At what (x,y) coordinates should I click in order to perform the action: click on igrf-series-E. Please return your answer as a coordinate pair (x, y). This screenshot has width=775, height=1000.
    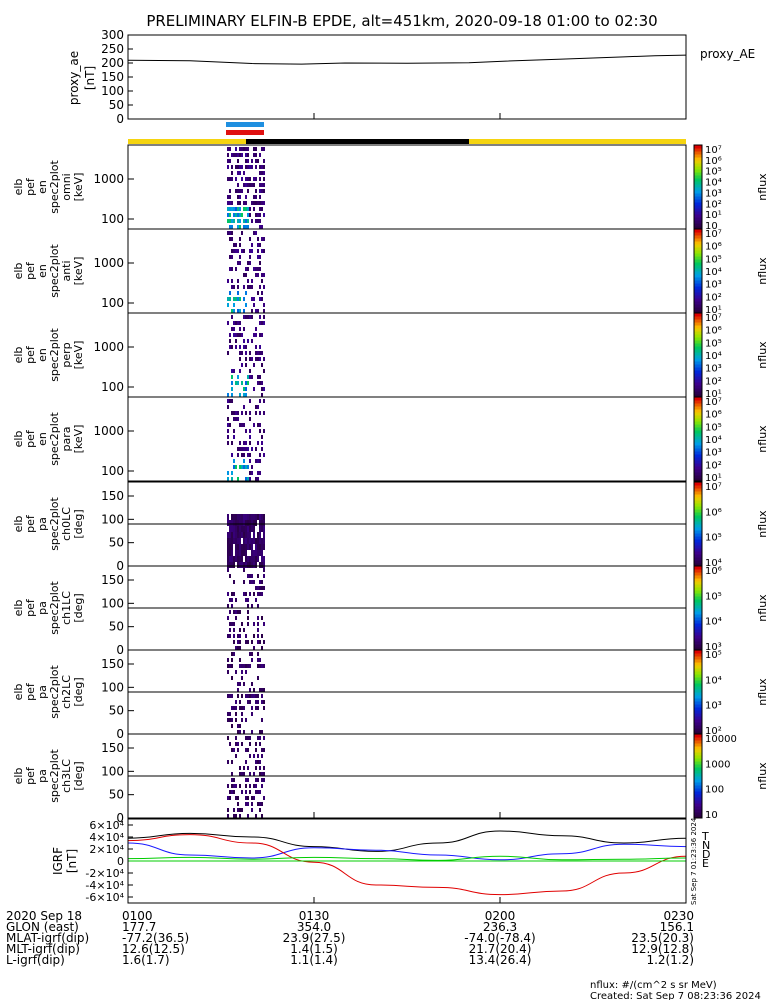
    Looking at the image, I should click on (407, 858).